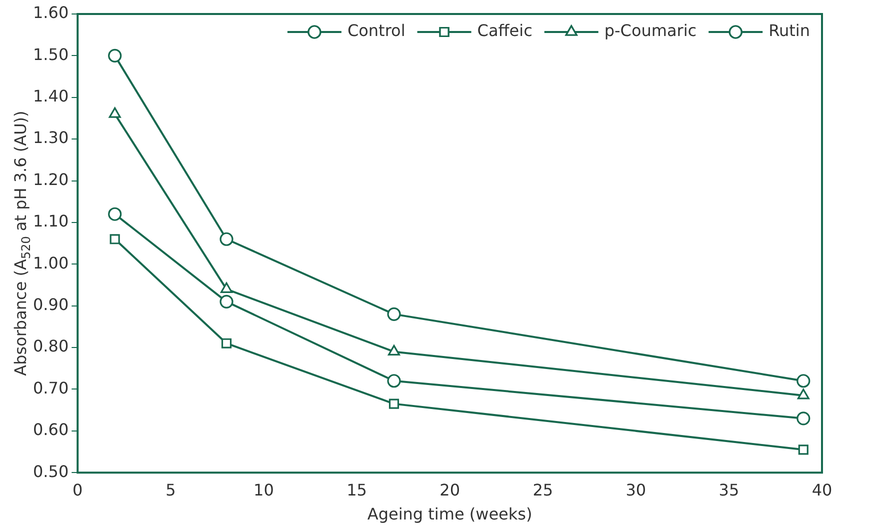  I want to click on y-tick-label: 0.60, so click(51, 430).